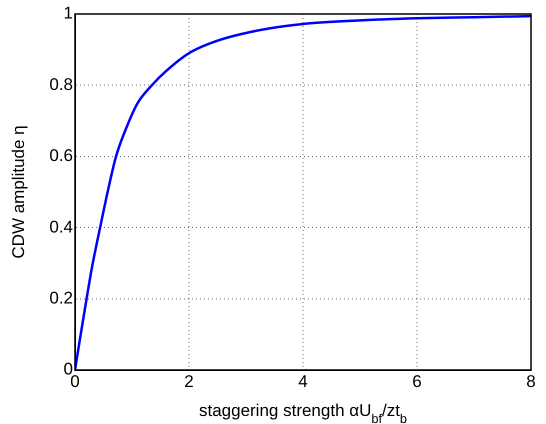 Image resolution: width=546 pixels, height=424 pixels. Describe the element at coordinates (417, 381) in the screenshot. I see `x-tick-label: 6` at that location.